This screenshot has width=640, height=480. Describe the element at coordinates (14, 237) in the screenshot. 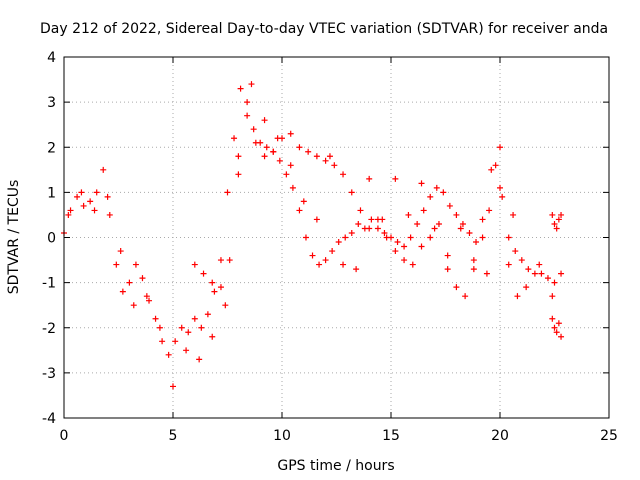

I see `y-axis-label: SDTVAR / TECUs` at that location.